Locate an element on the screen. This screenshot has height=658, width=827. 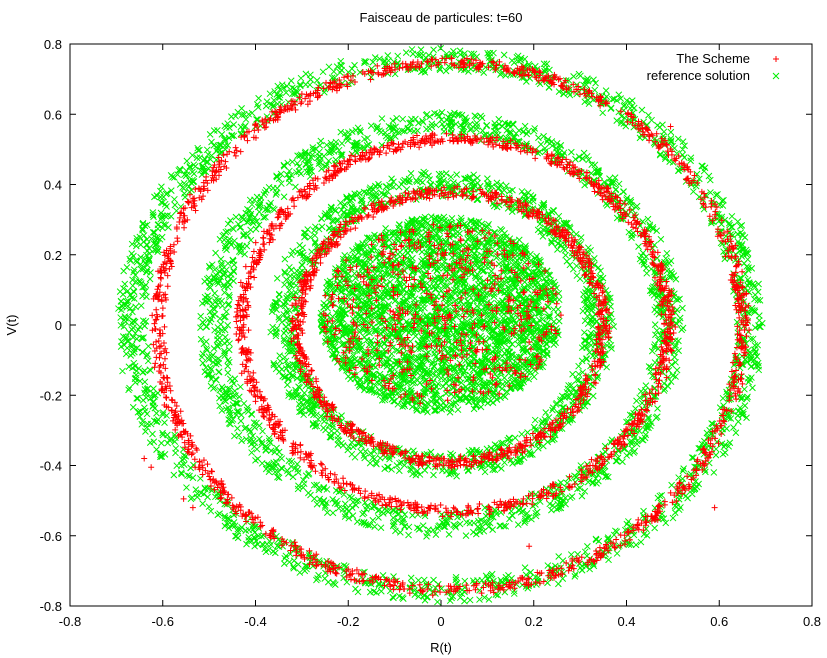
y-tick-label: 0.6 is located at coordinates (53, 114).